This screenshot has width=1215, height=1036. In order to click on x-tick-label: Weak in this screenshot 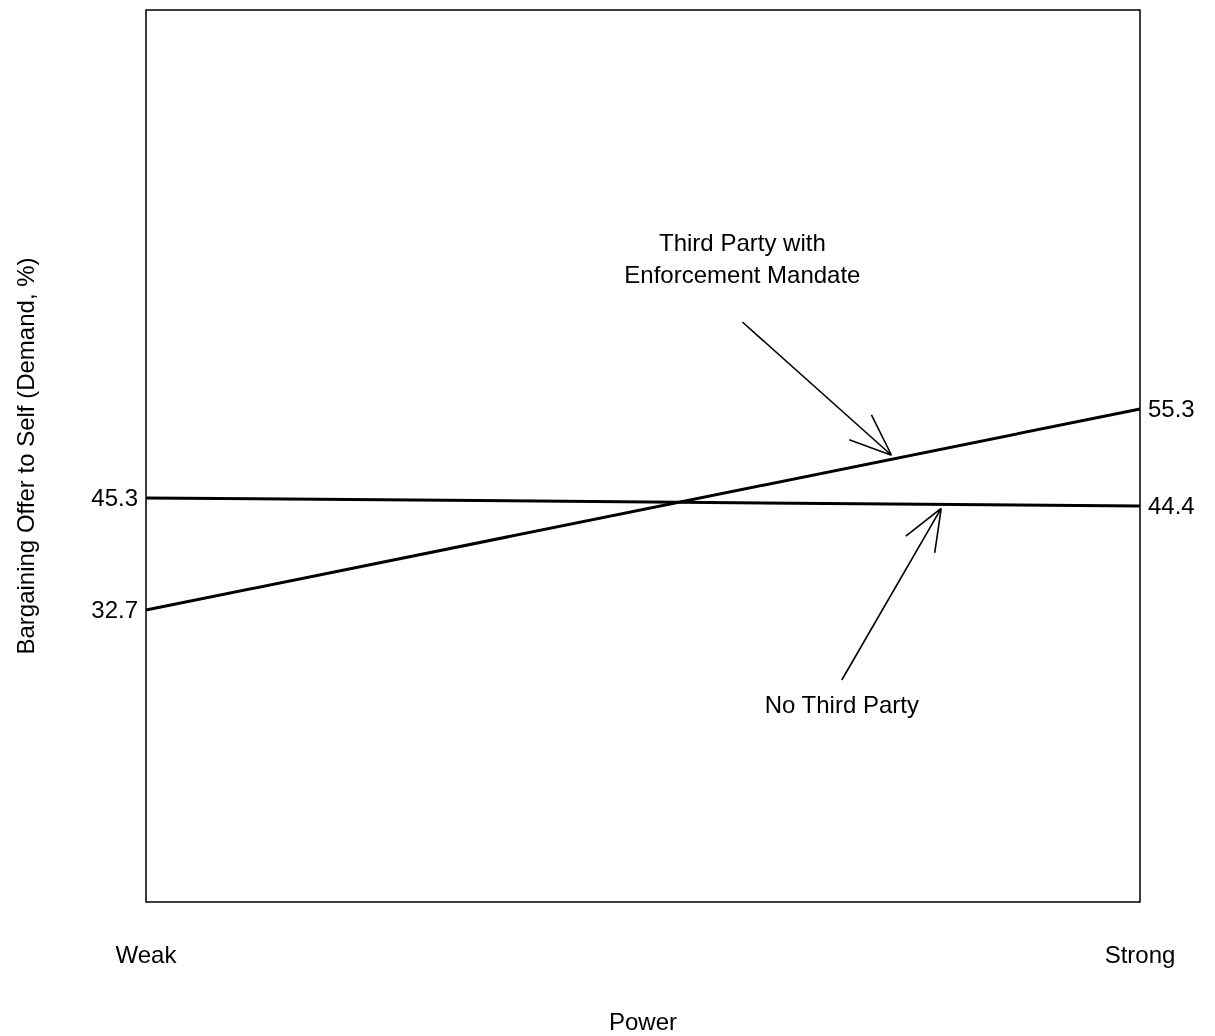, I will do `click(146, 954)`.